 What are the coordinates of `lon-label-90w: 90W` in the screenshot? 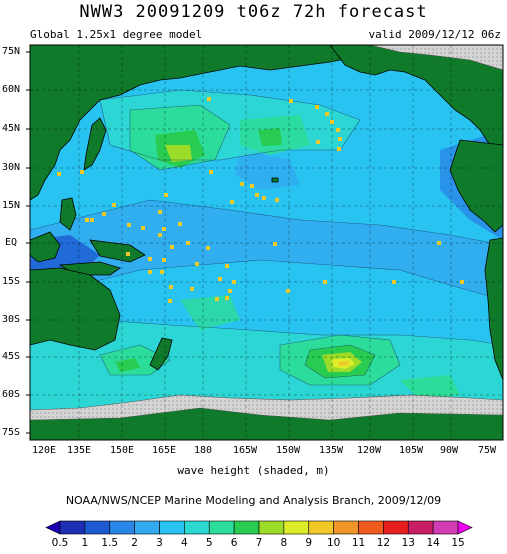 It's located at (449, 450).